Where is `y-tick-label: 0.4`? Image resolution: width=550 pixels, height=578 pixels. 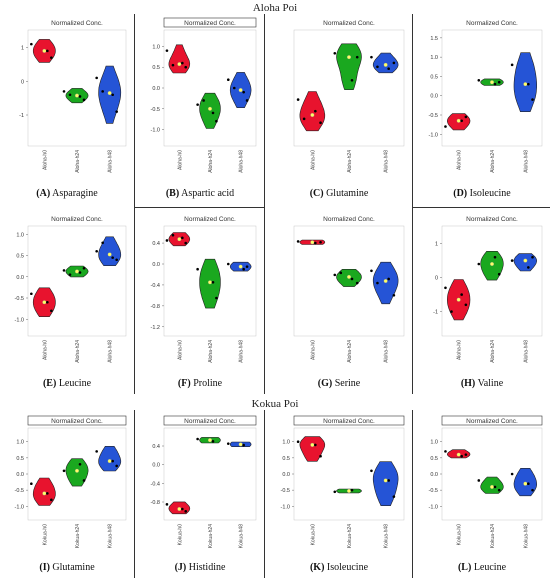 y-tick-label: 0.4 is located at coordinates (156, 447).